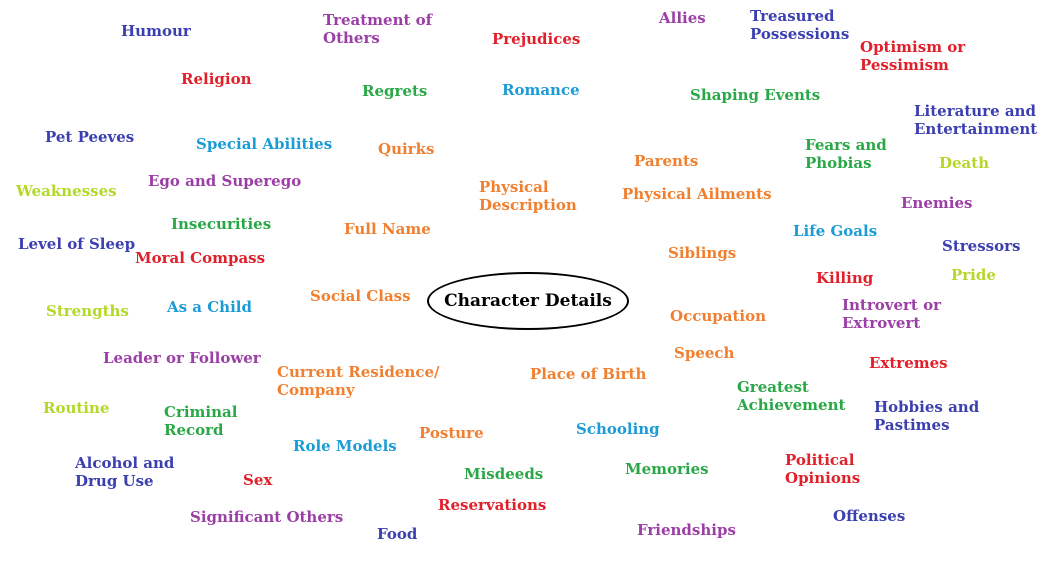  Describe the element at coordinates (981, 246) in the screenshot. I see `topic-stressors: Stressors` at that location.